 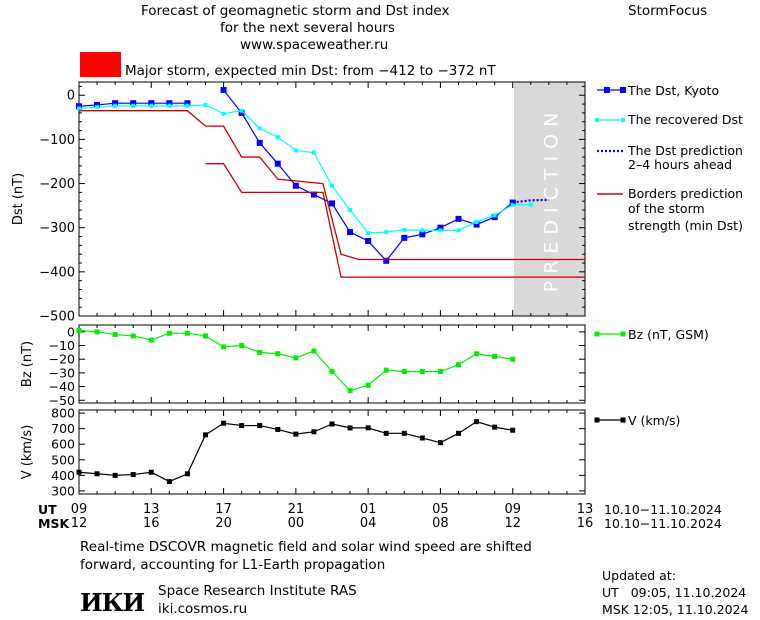 I want to click on storm-level-swatch, so click(x=100, y=64).